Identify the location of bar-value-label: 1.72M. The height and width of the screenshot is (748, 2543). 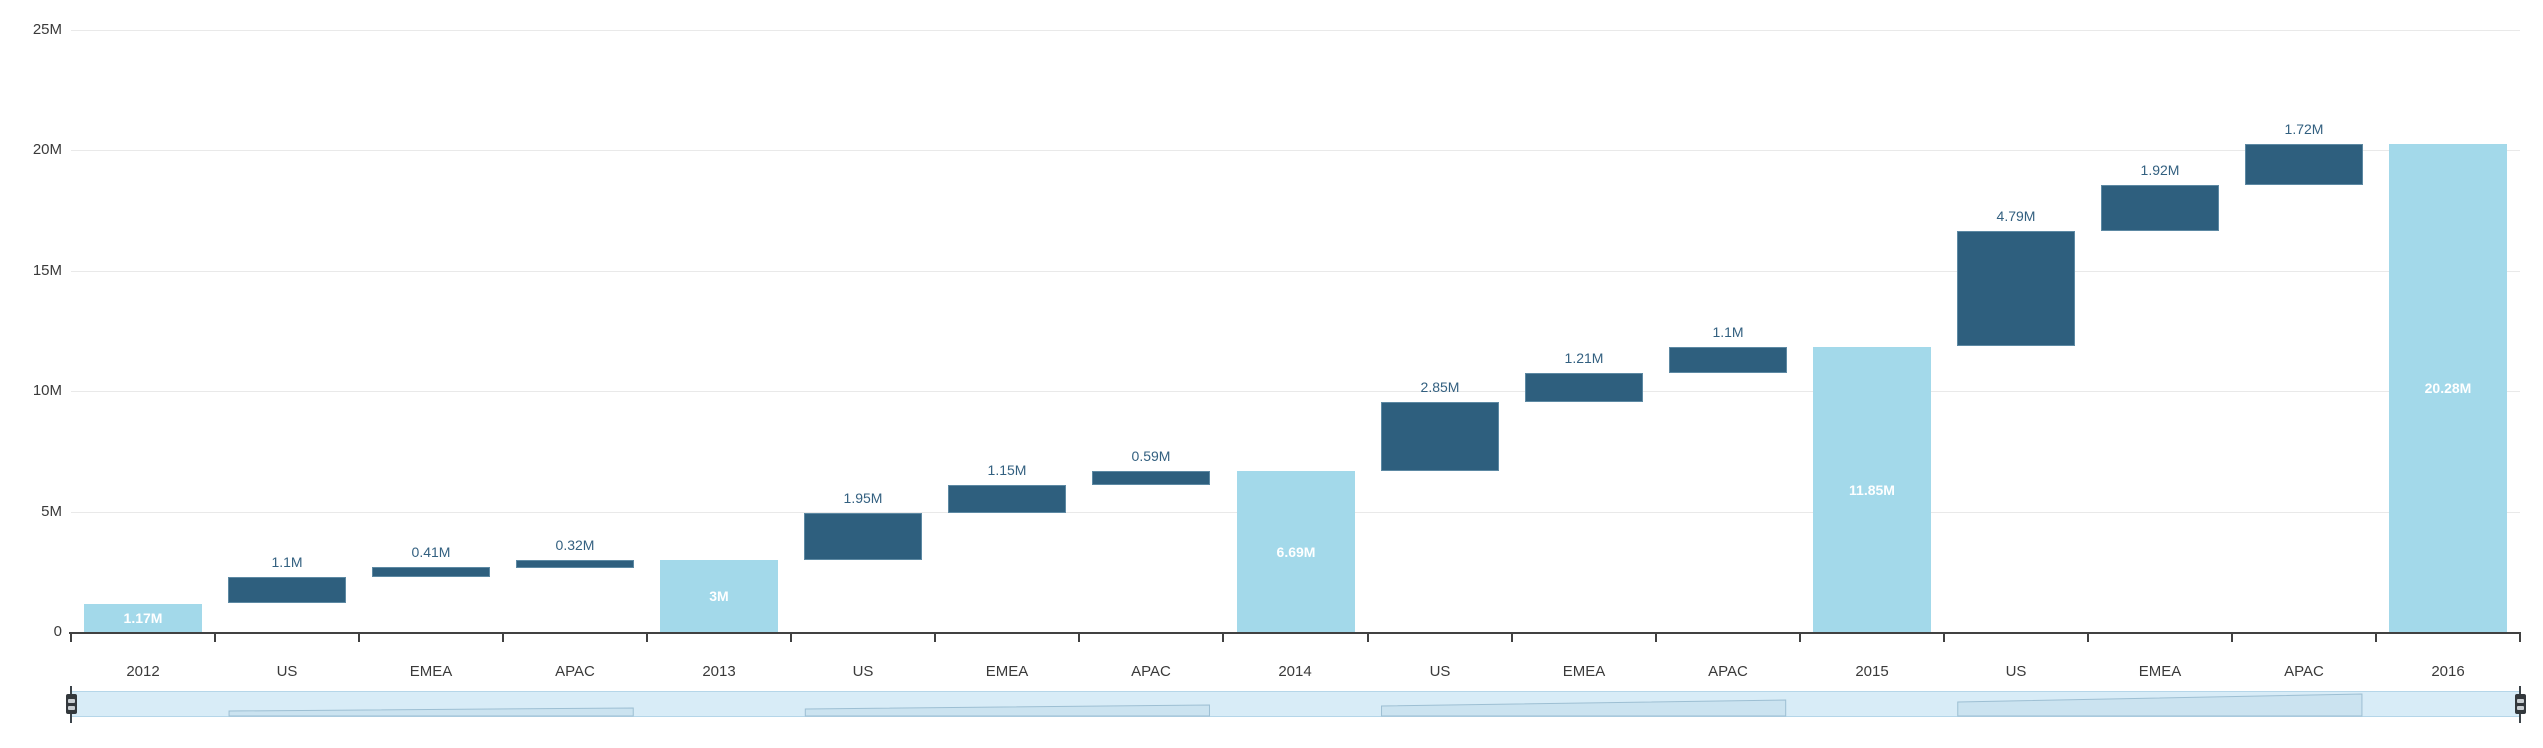
(2304, 129).